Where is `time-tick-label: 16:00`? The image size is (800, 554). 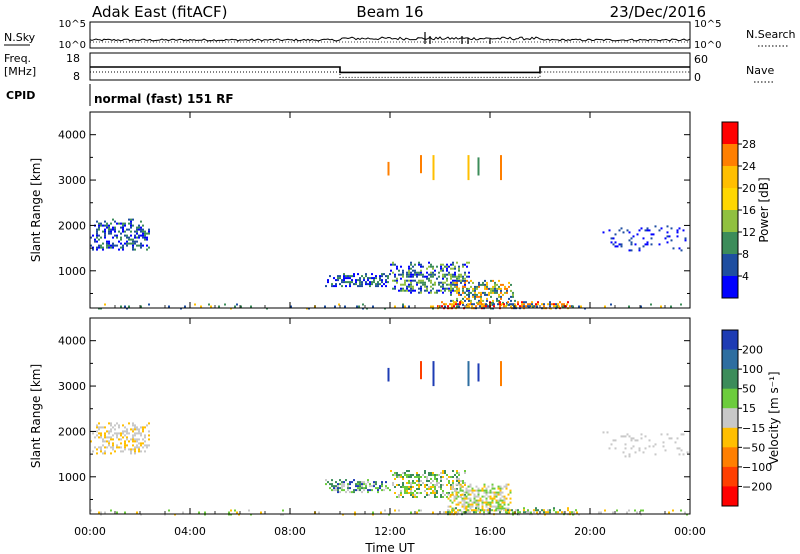
time-tick-label: 16:00 is located at coordinates (490, 531).